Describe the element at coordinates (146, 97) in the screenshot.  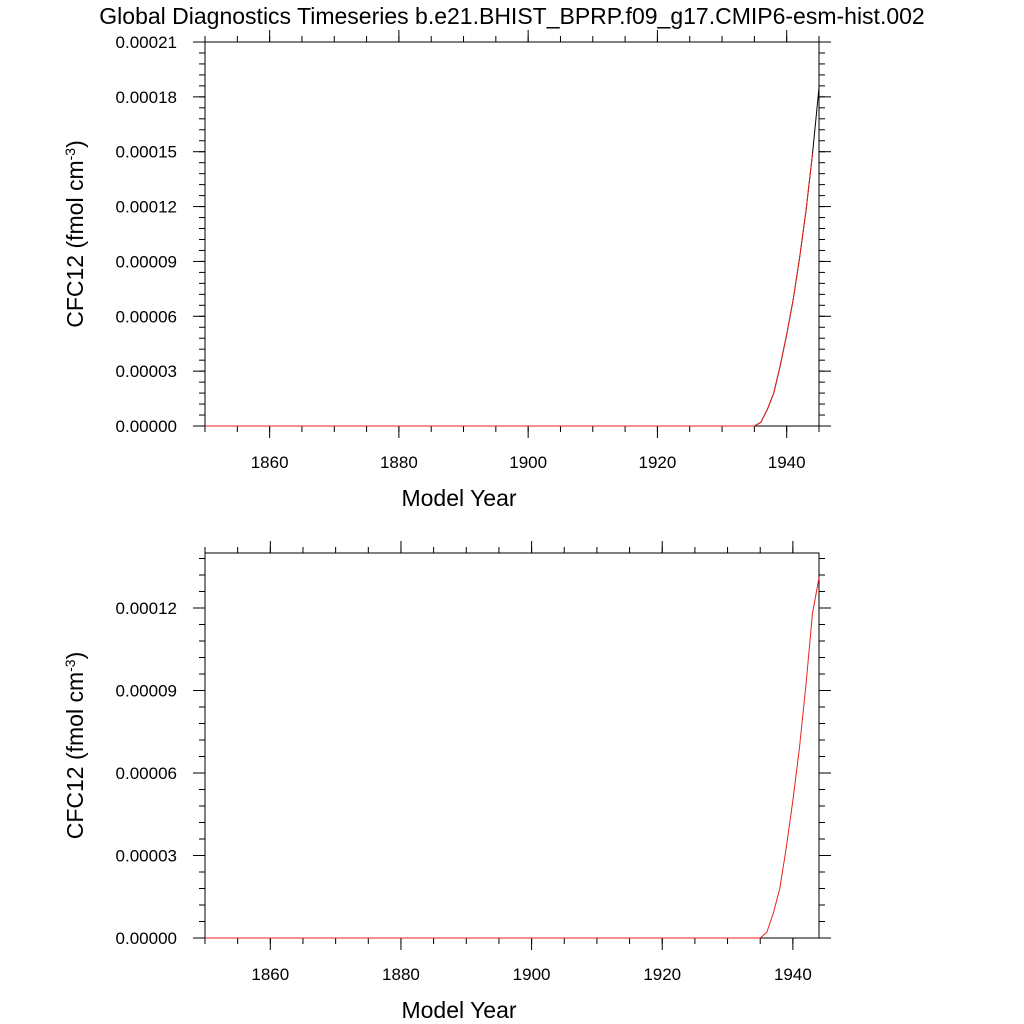
I see `y-tick-label: 0.00018` at that location.